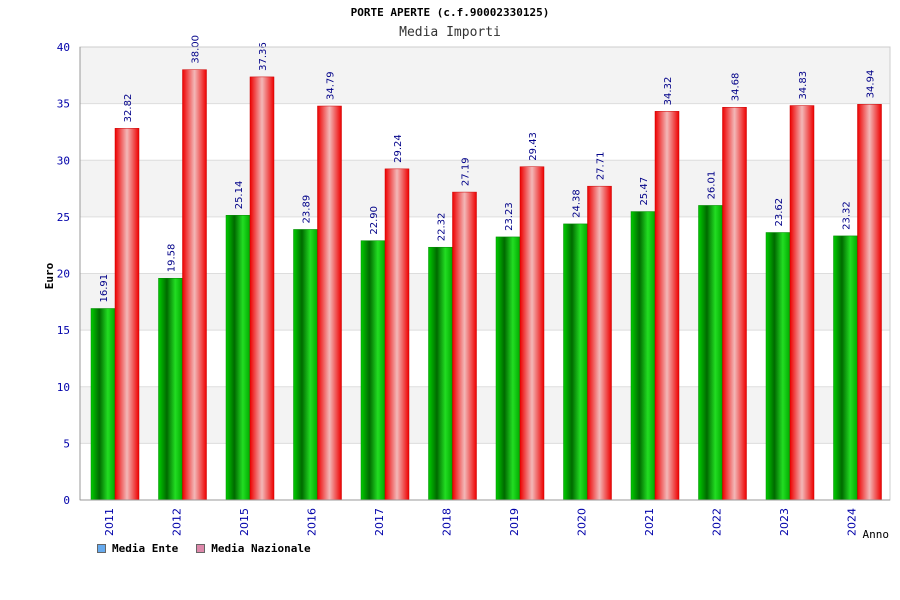  I want to click on value-label: 22.32, so click(442, 227).